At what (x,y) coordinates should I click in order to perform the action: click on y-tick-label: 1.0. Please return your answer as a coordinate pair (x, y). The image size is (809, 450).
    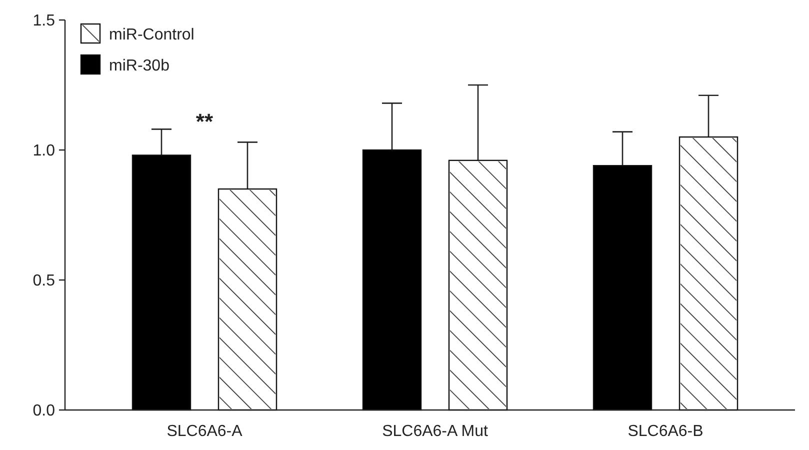
    Looking at the image, I should click on (44, 151).